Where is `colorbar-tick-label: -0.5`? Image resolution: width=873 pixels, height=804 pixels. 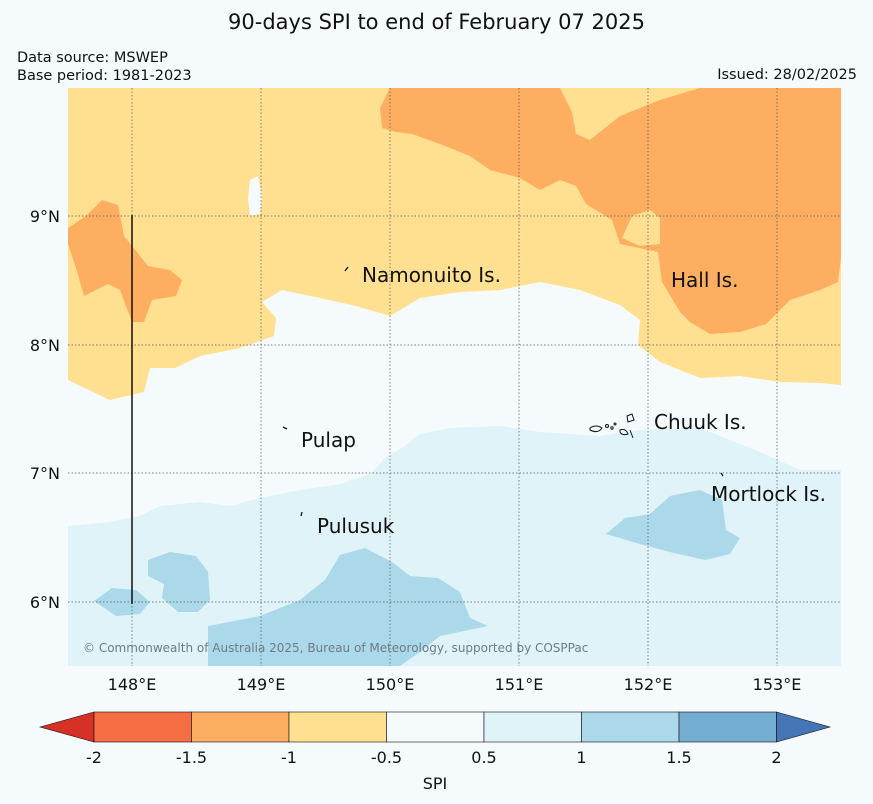 colorbar-tick-label: -0.5 is located at coordinates (386, 757).